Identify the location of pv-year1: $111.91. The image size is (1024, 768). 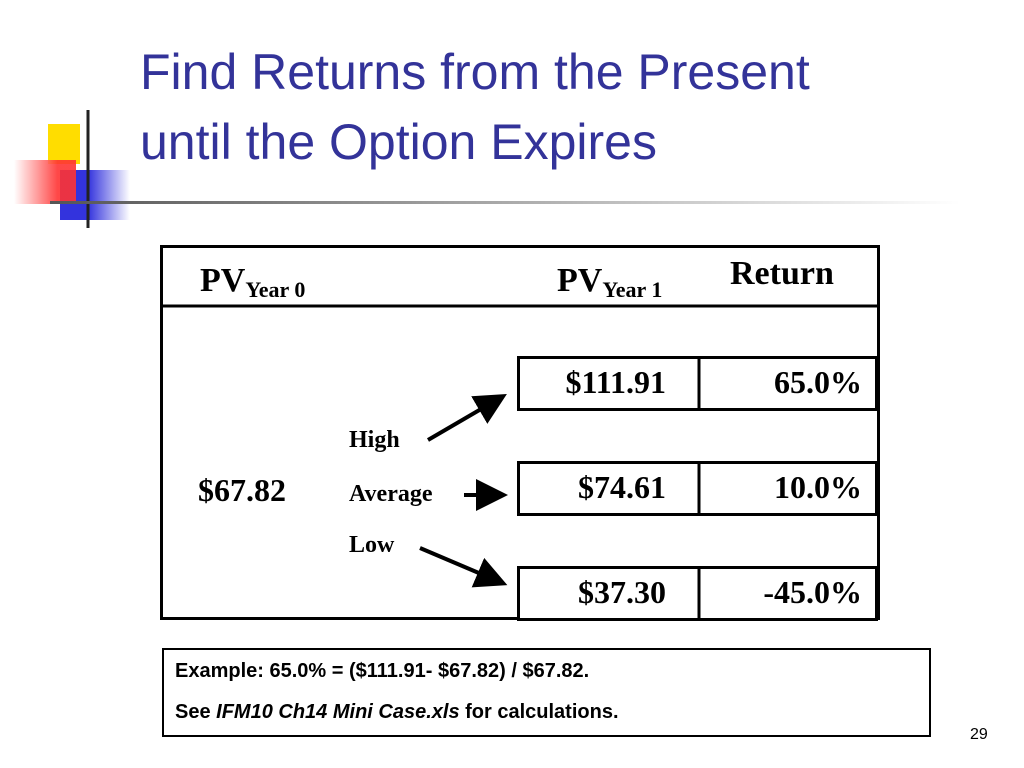
(615, 382).